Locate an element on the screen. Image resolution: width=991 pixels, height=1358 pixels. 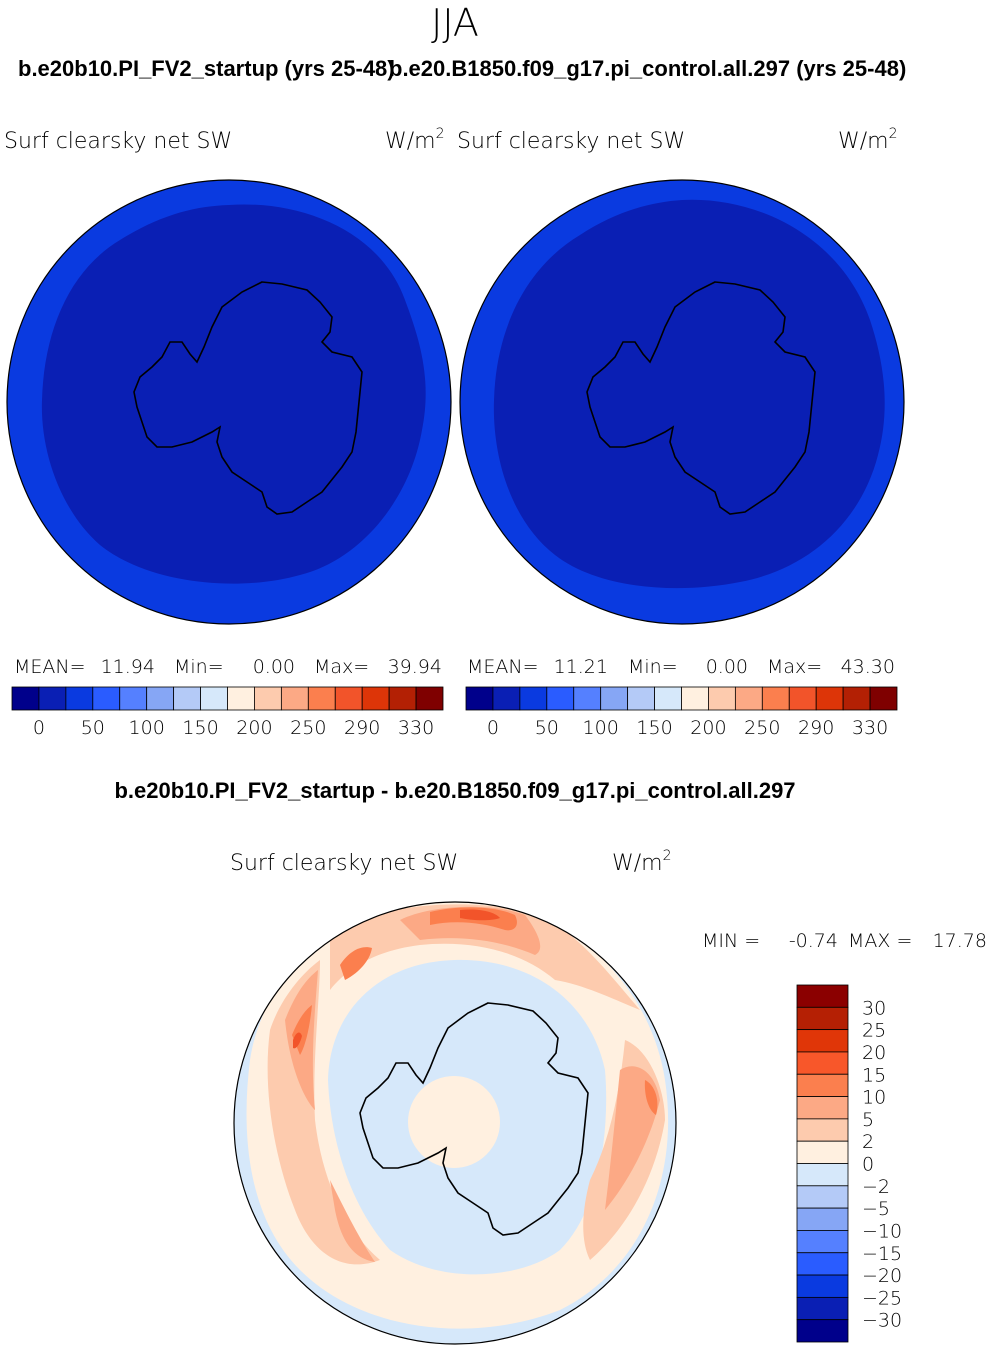
left-polar-map is located at coordinates (229, 402).